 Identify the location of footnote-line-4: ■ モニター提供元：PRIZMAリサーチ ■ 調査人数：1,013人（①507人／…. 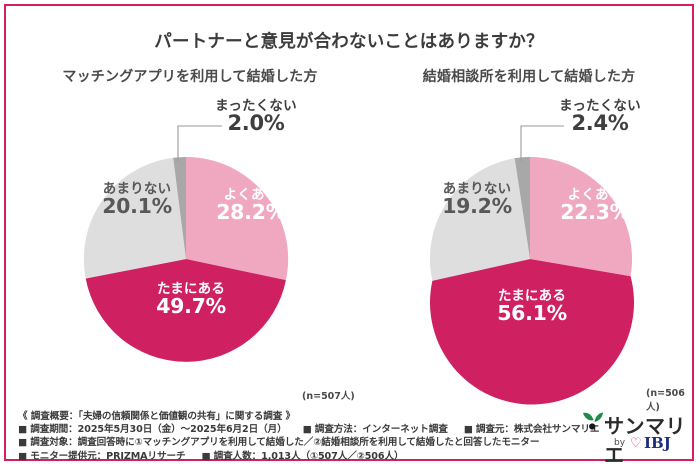
(298, 456).